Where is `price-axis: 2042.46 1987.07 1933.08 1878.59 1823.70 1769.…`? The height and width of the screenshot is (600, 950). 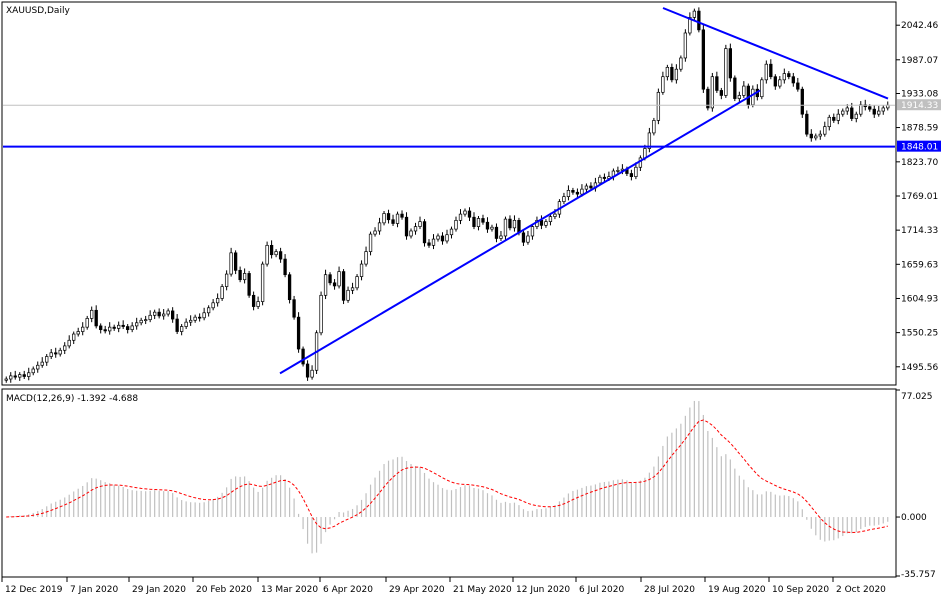
price-axis: 2042.46 1987.07 1933.08 1878.59 1823.70 1769.… is located at coordinates (918, 197).